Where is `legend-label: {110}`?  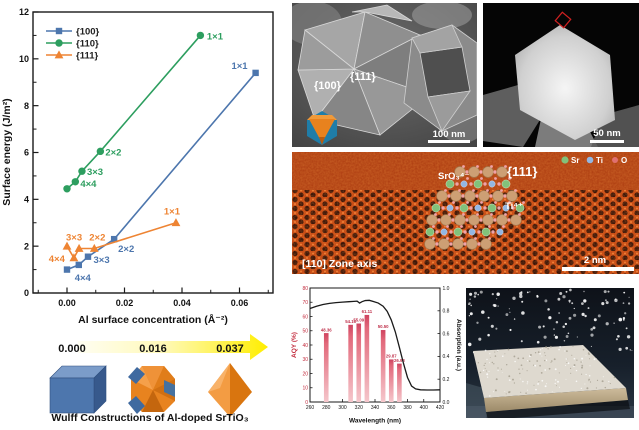
legend-label: {110} is located at coordinates (87, 43).